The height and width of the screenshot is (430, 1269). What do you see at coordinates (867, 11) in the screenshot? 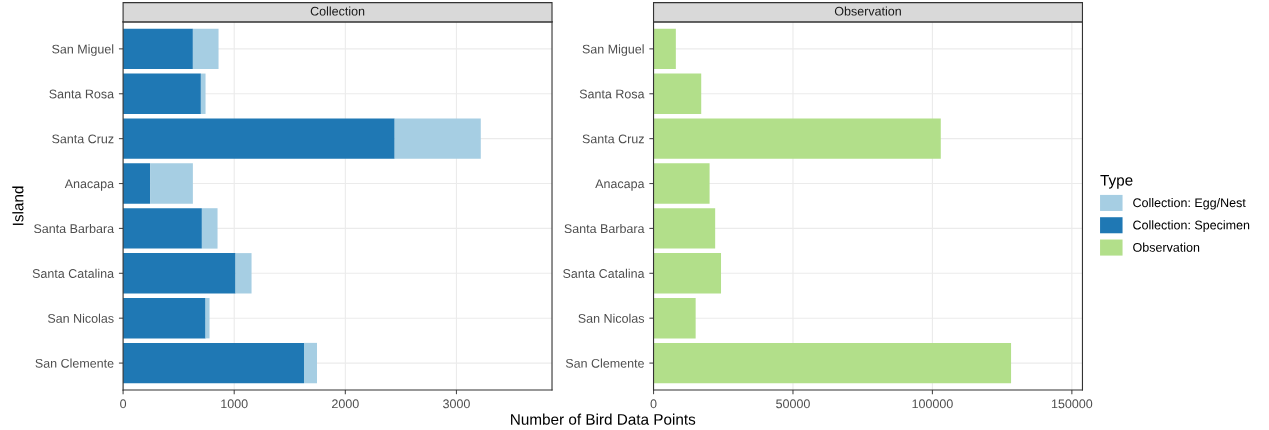
I see `chart-title: Observation` at bounding box center [867, 11].